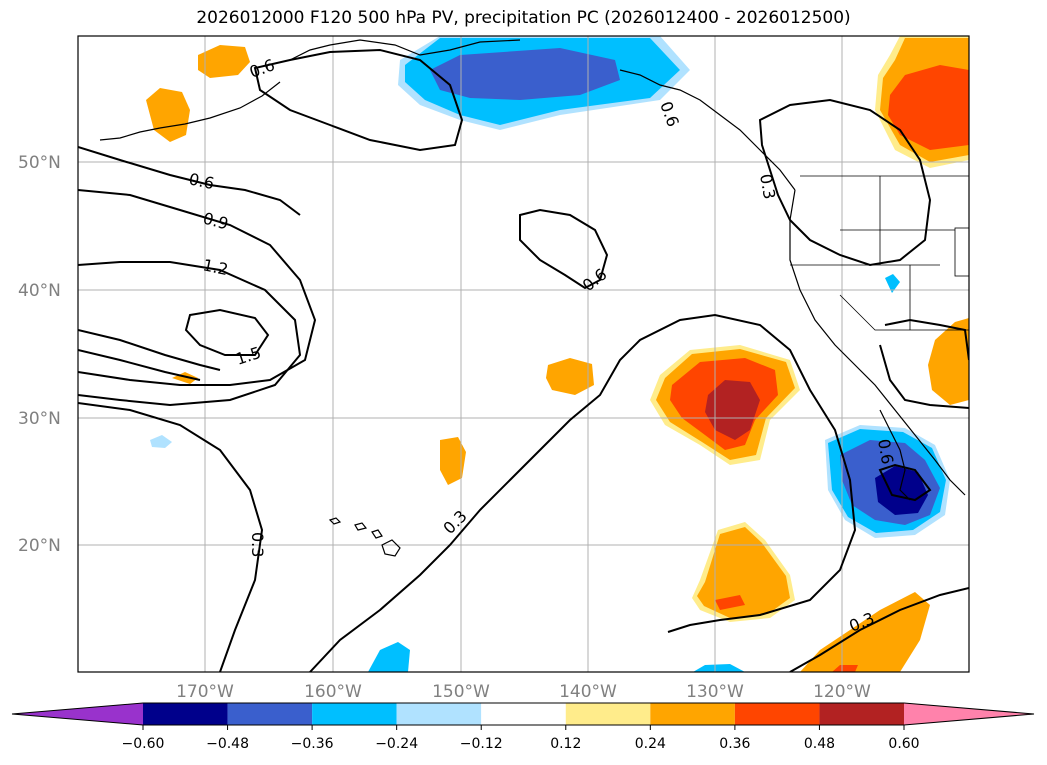 This screenshot has width=1047, height=765. I want to click on colorbar-tick-label: 0.12, so click(565, 744).